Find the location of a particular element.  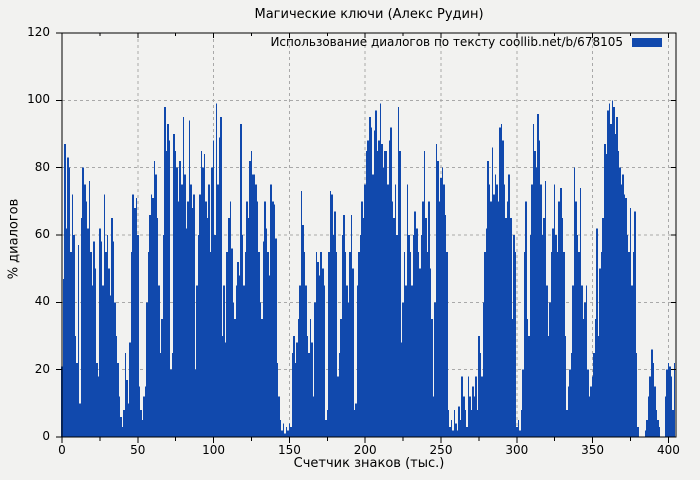

y-tick-label: 60 is located at coordinates (42, 234).